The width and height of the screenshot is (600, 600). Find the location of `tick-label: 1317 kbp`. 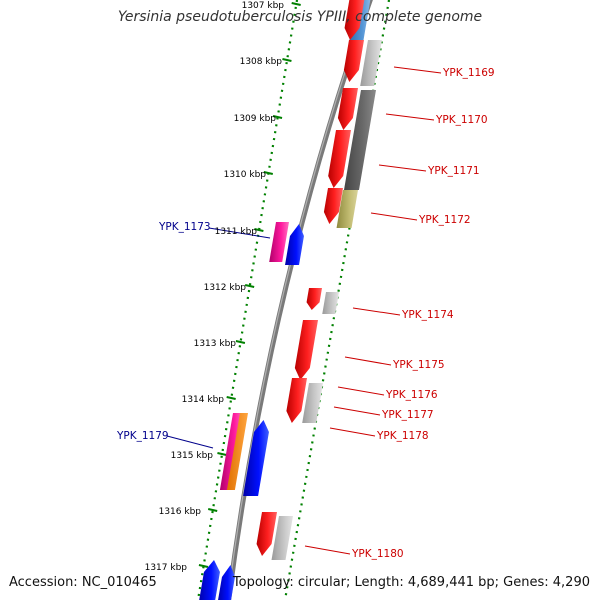

tick-label: 1317 kbp is located at coordinates (166, 568).